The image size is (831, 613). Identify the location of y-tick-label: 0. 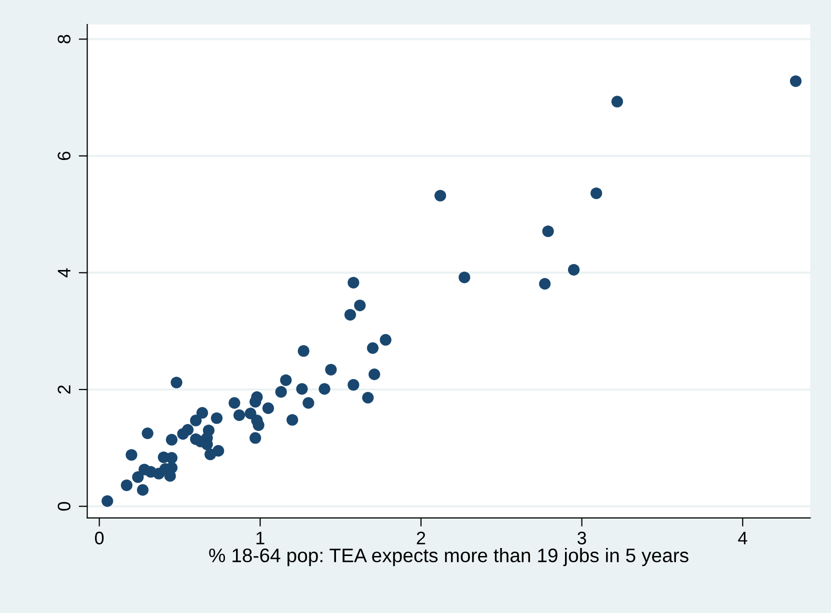
(64, 506).